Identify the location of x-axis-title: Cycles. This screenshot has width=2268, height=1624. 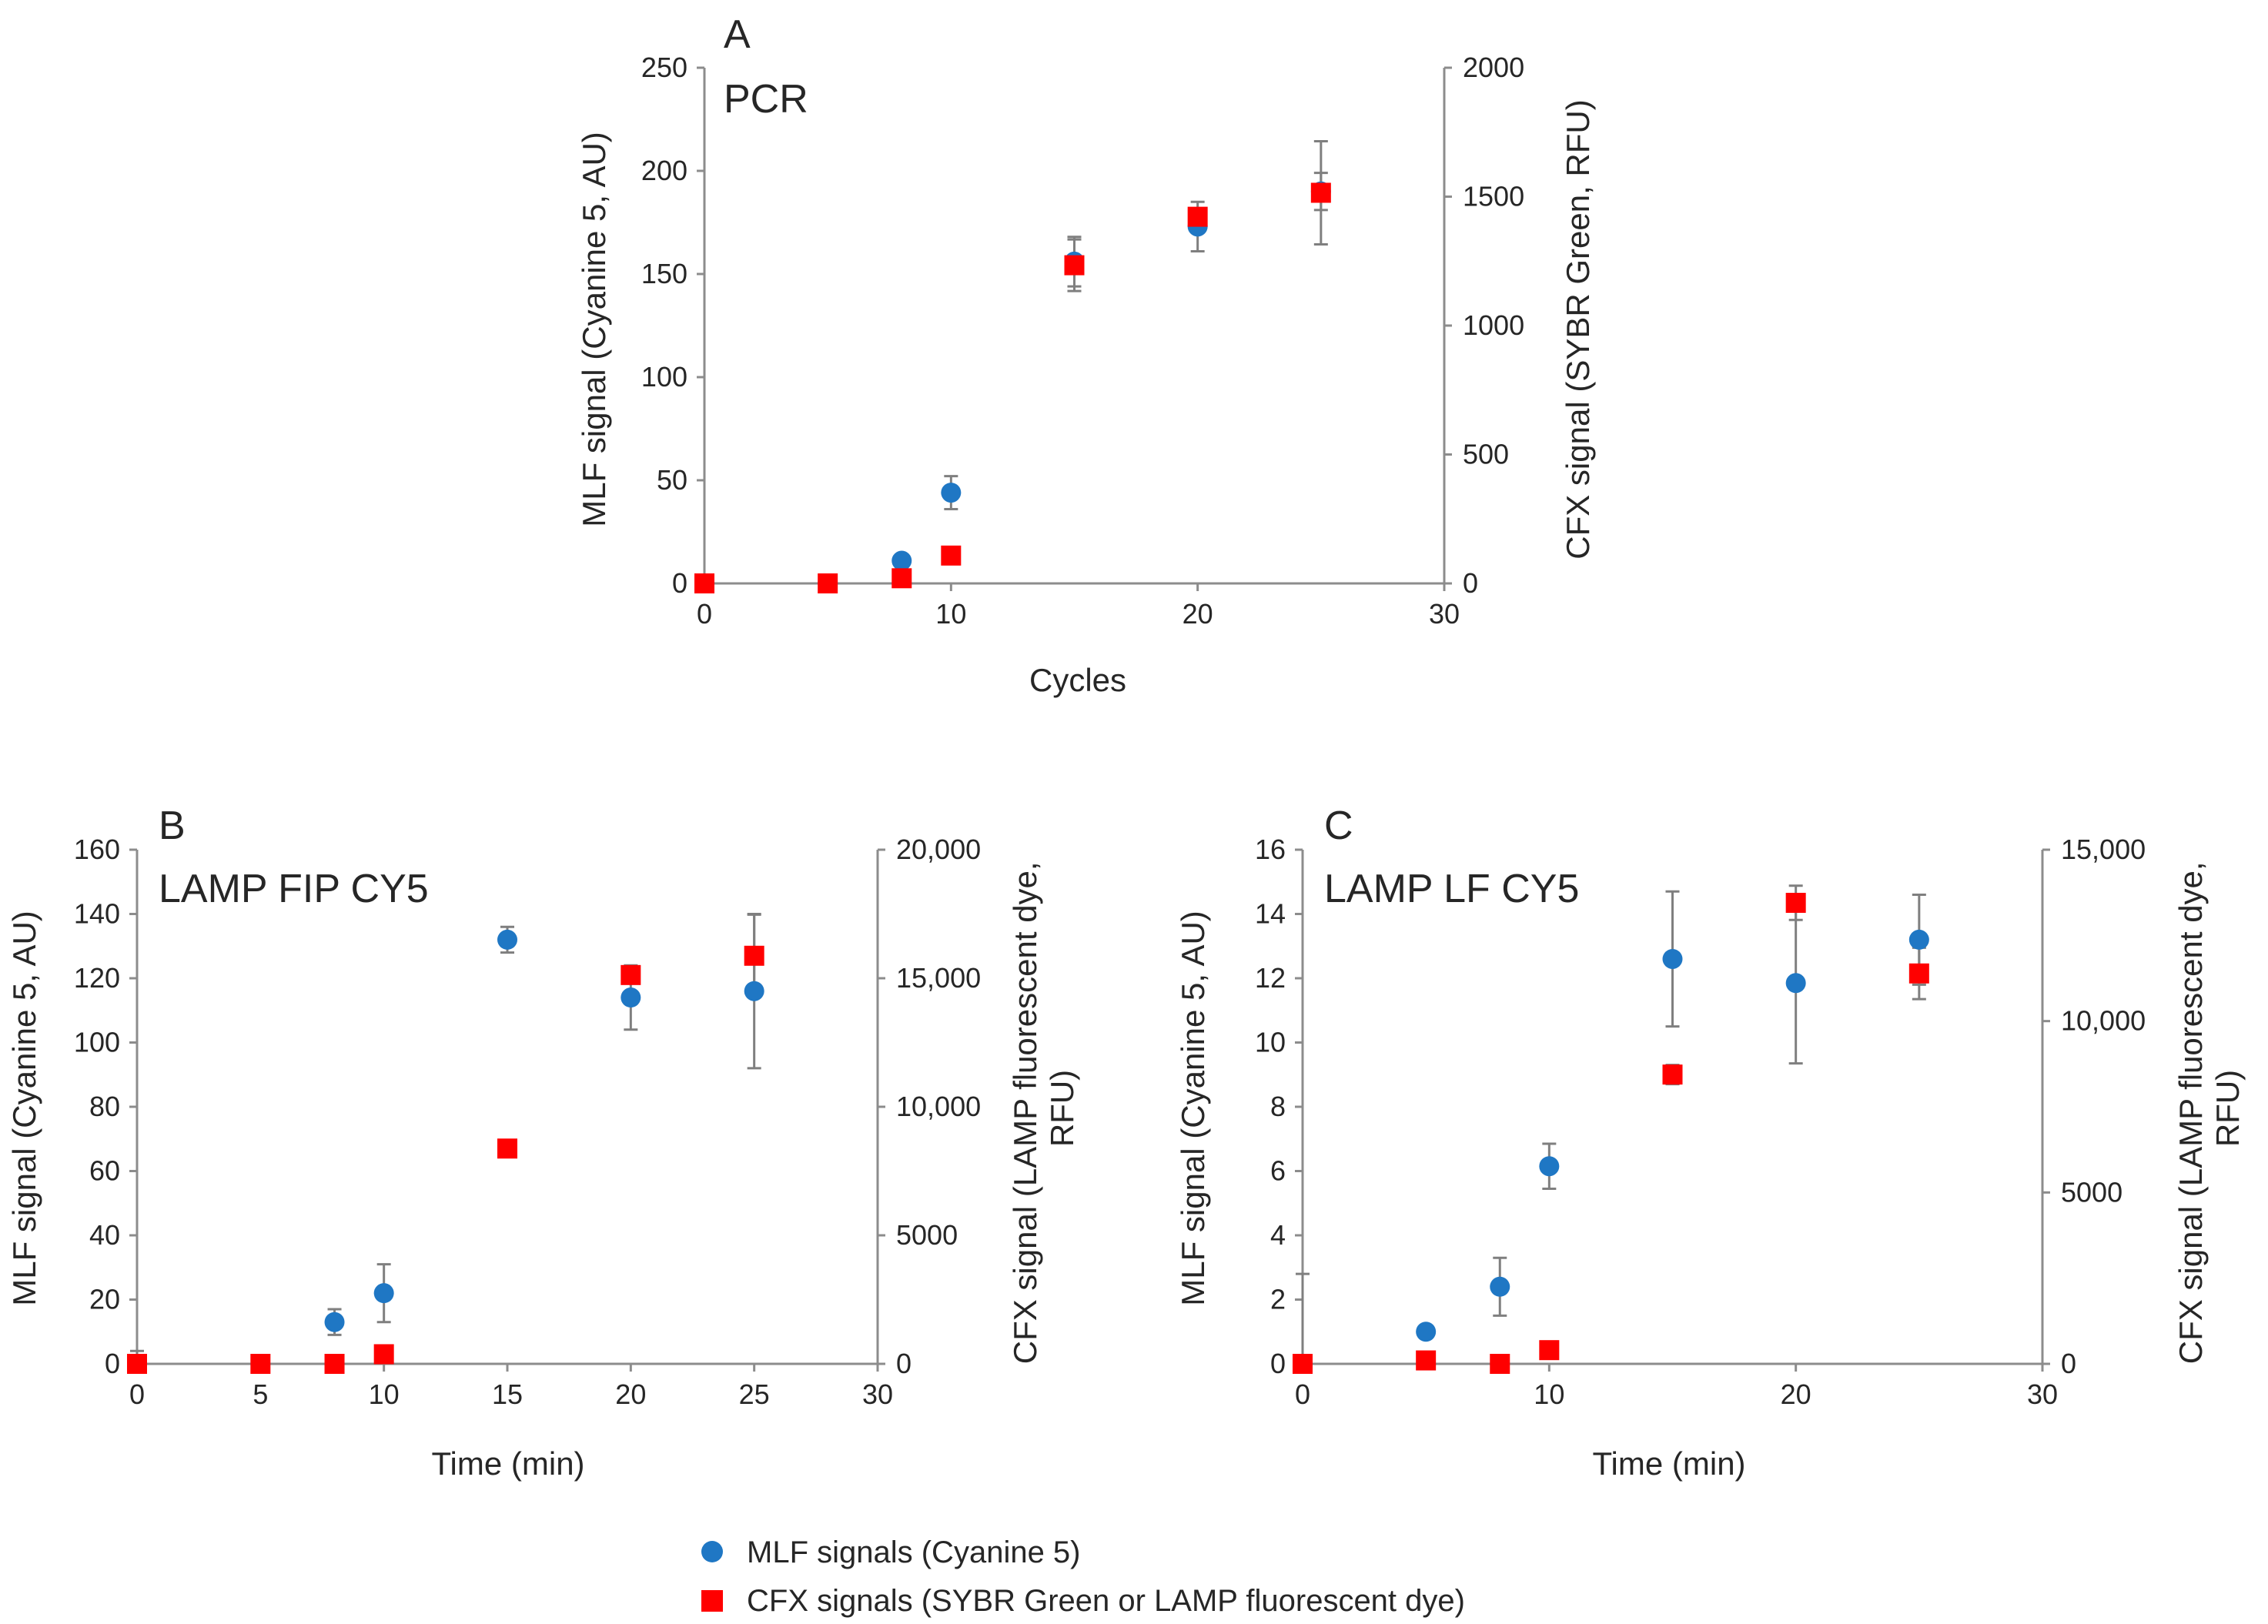
(1077, 680).